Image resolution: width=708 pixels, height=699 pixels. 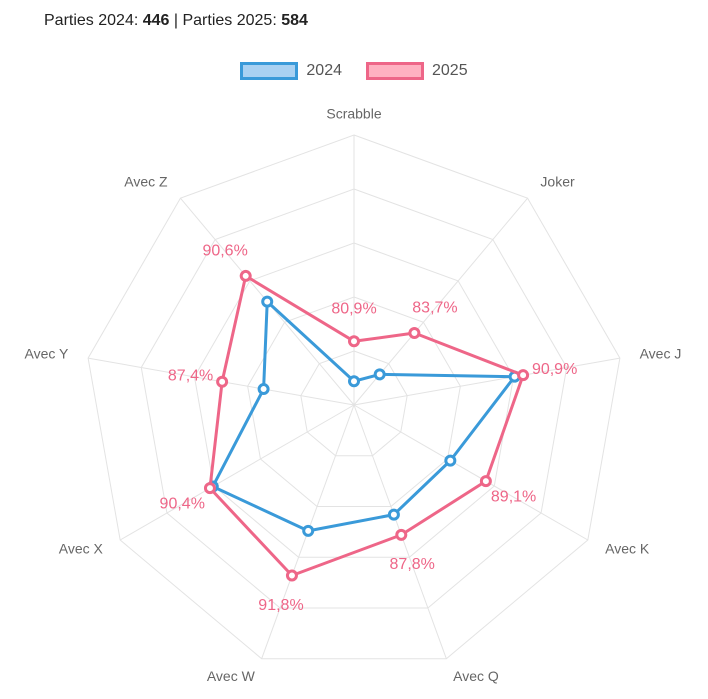 What do you see at coordinates (353, 308) in the screenshot?
I see `data-label-2025: 80,9%` at bounding box center [353, 308].